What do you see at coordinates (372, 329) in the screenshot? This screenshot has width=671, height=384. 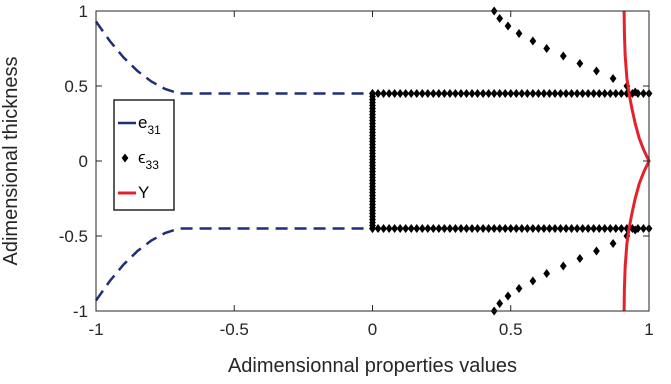 I see `x-tick-label: 0` at bounding box center [372, 329].